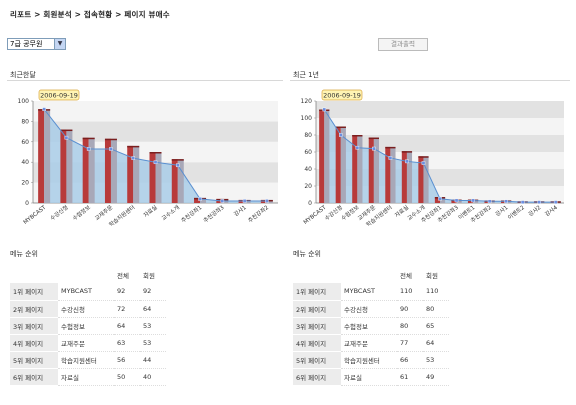 Image resolution: width=576 pixels, height=405 pixels. What do you see at coordinates (86, 292) in the screenshot?
I see `page-name: MYBCAST` at bounding box center [86, 292].